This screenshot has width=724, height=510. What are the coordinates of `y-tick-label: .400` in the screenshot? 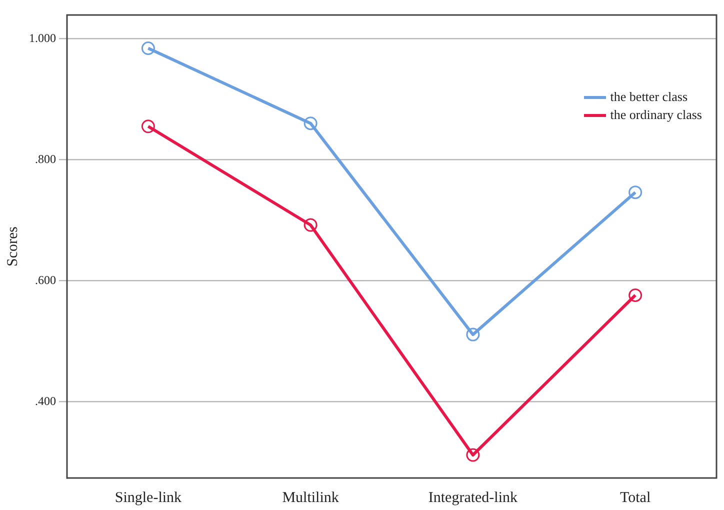 It's located at (45, 401).